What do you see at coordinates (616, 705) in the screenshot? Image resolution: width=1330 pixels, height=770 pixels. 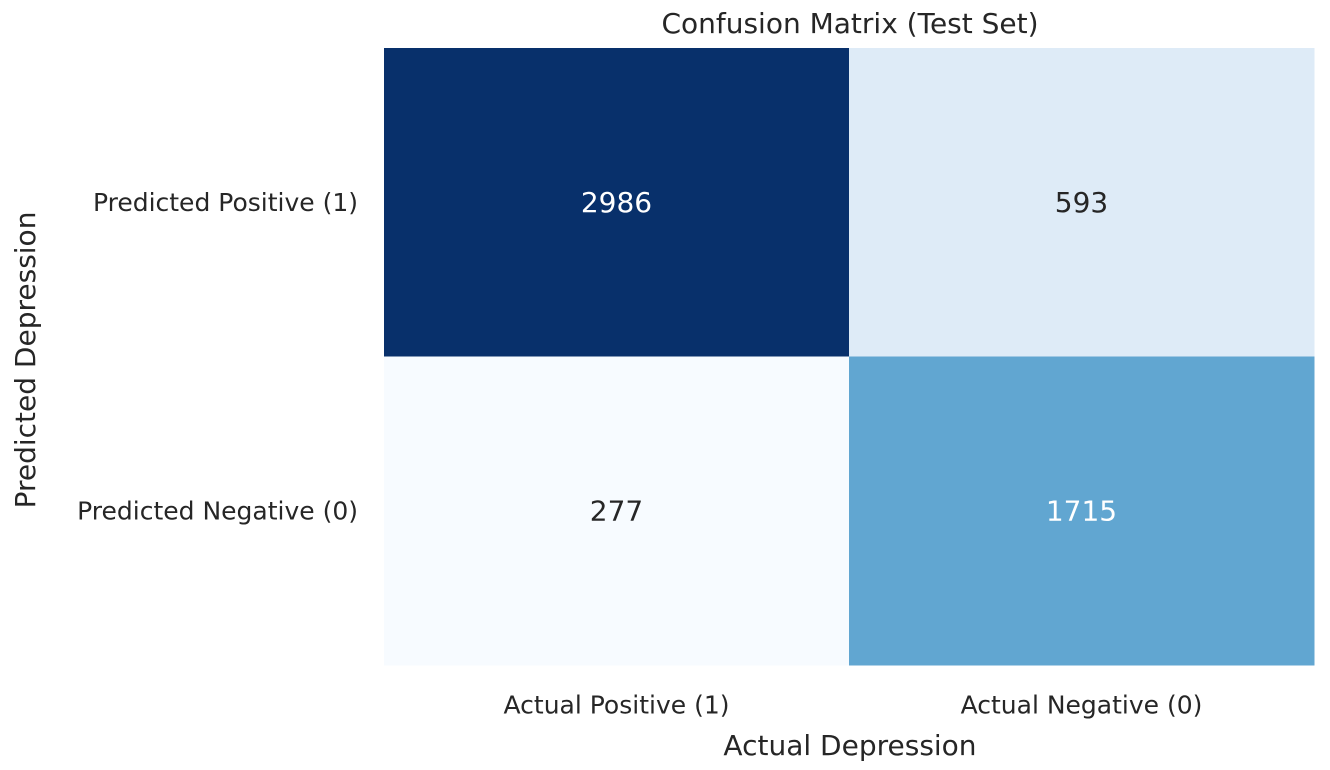 I see `x-tick-label-0: Actual Positive (1)` at bounding box center [616, 705].